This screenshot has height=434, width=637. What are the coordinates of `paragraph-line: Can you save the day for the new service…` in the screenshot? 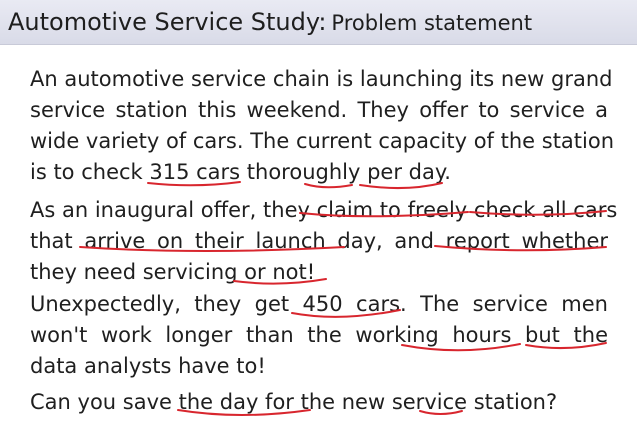 It's located at (294, 402).